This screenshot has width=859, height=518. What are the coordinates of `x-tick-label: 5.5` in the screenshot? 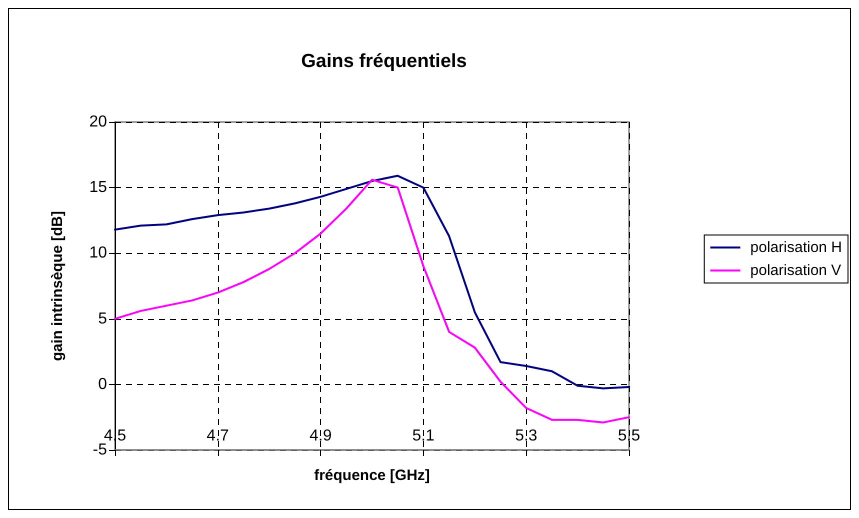 It's located at (629, 436).